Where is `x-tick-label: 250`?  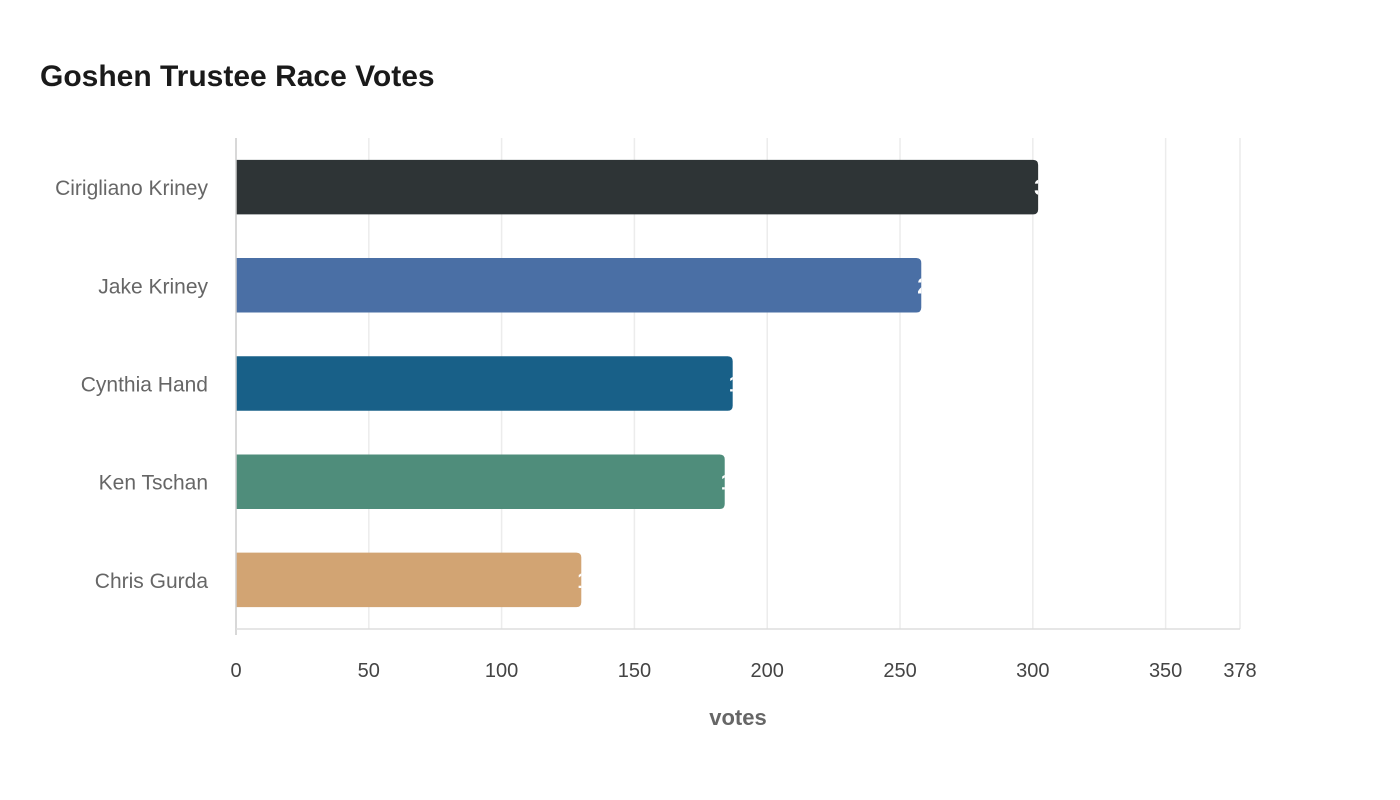
x-tick-label: 250 is located at coordinates (899, 671).